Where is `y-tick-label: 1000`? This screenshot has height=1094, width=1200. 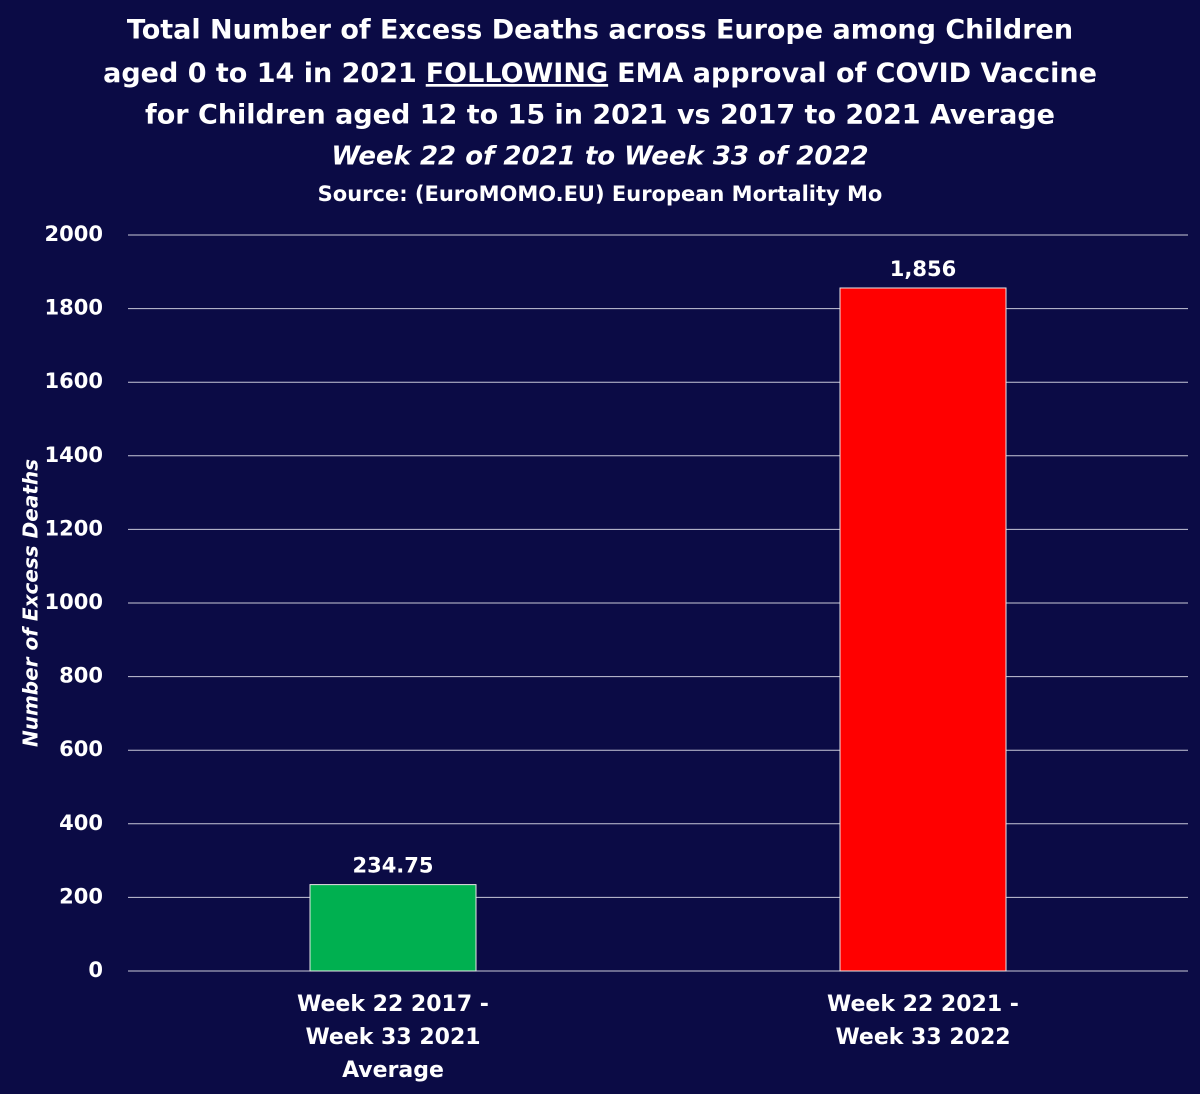 y-tick-label: 1000 is located at coordinates (74, 602).